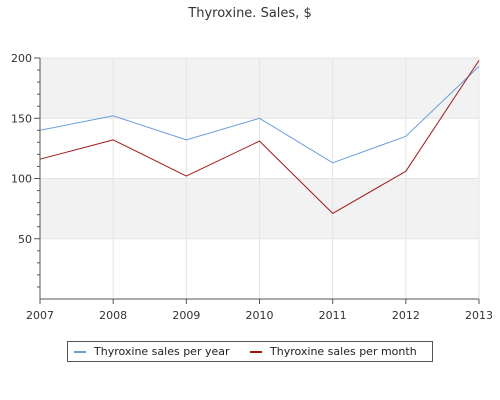 Image resolution: width=500 pixels, height=400 pixels. Describe the element at coordinates (186, 315) in the screenshot. I see `x-tick-label: 2009` at that location.